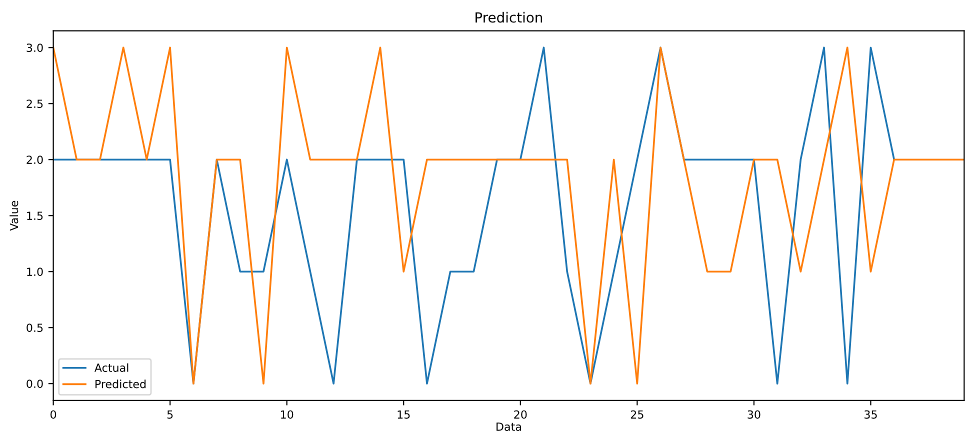 Image resolution: width=969 pixels, height=440 pixels. What do you see at coordinates (34, 328) in the screenshot?
I see `y-tick-label: 0.5` at bounding box center [34, 328].